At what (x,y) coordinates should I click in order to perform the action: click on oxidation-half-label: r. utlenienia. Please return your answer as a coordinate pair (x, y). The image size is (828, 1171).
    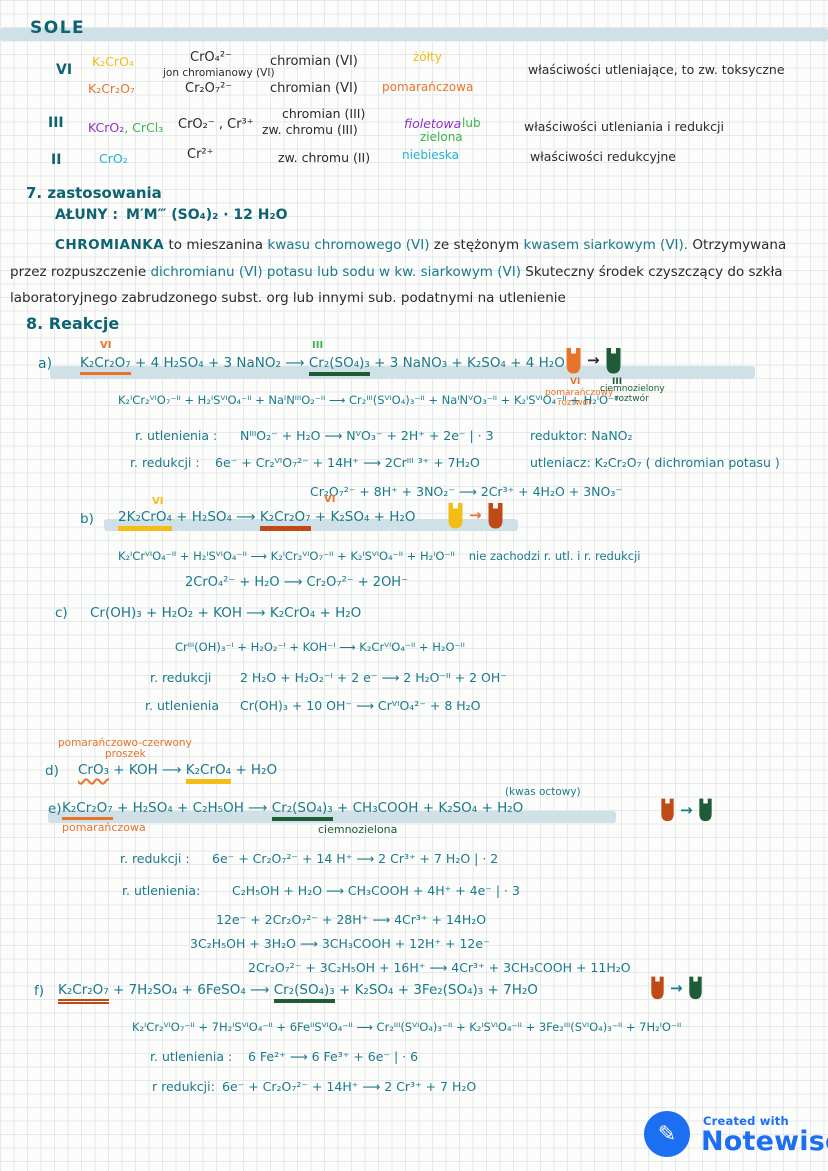
    Looking at the image, I should click on (182, 705).